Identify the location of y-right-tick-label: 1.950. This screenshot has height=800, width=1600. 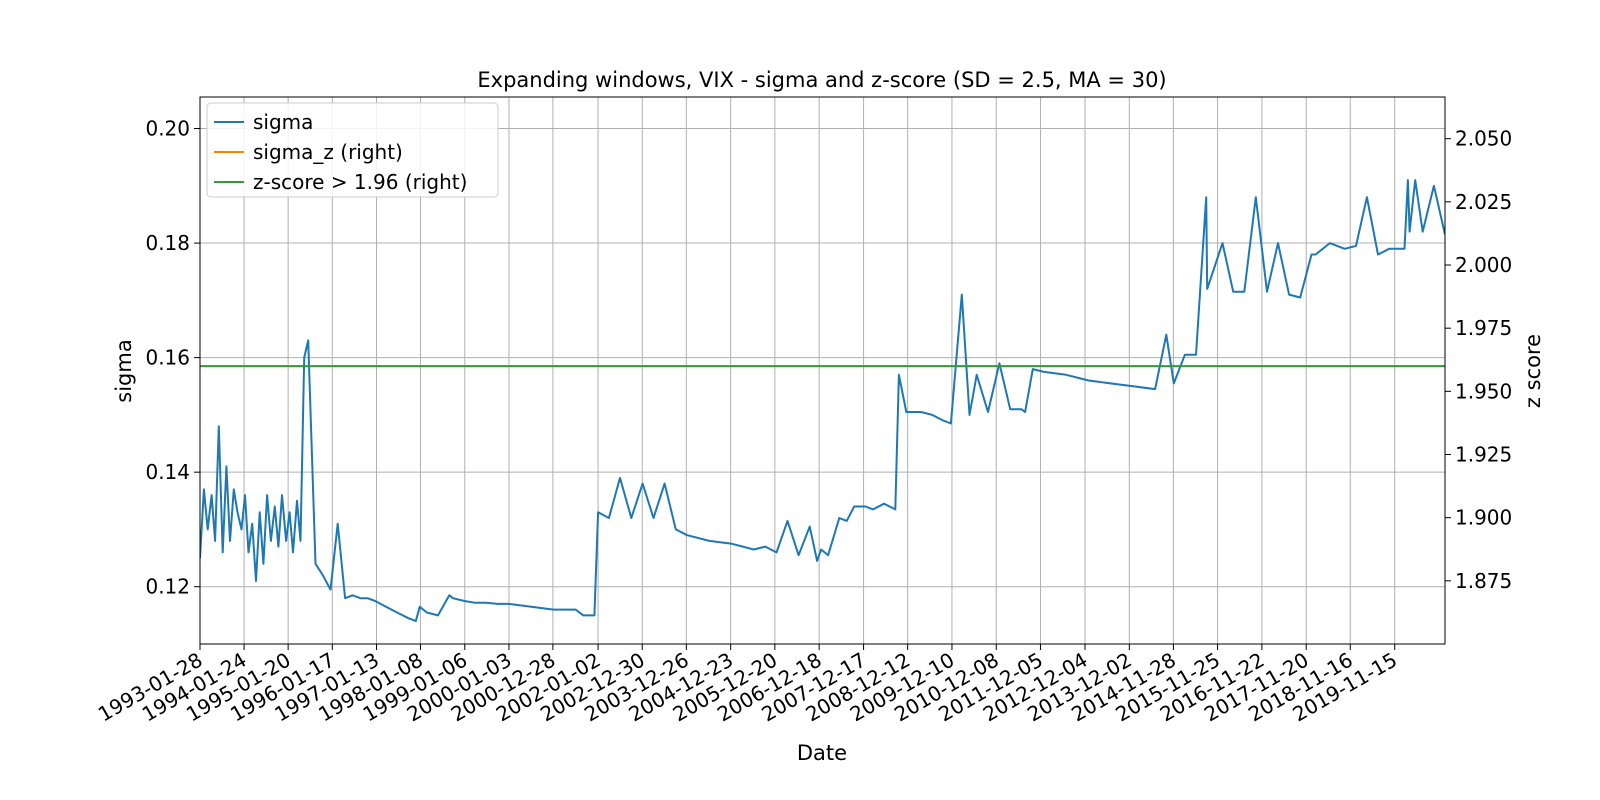
(1483, 391).